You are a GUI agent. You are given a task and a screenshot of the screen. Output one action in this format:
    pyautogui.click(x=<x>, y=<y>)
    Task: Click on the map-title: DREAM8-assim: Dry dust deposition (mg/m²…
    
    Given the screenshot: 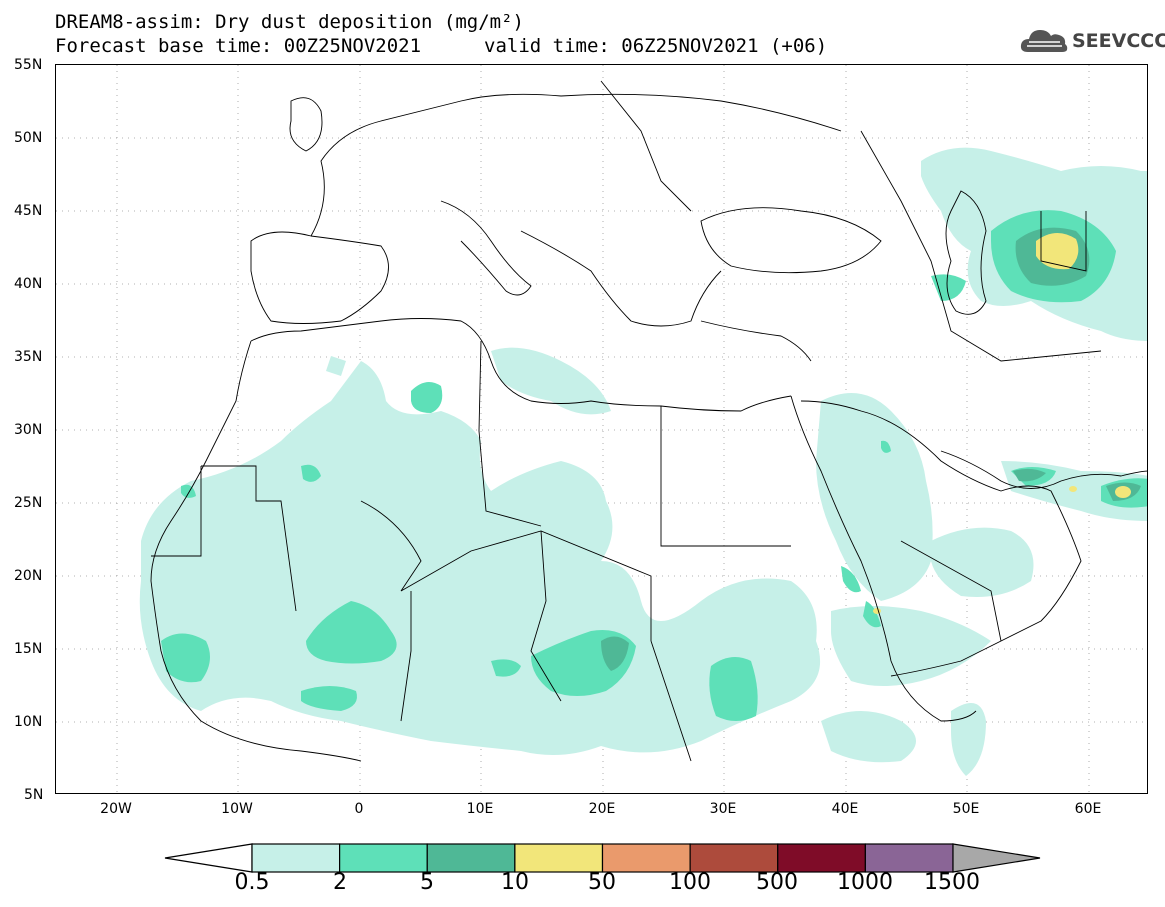 What is the action you would take?
    pyautogui.click(x=289, y=22)
    